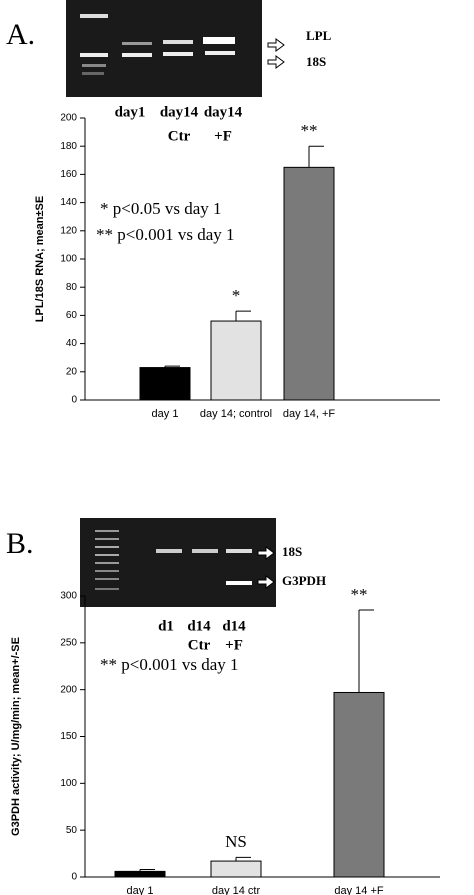 The image size is (474, 895). Describe the element at coordinates (309, 414) in the screenshot. I see `x-tick-label: day 14, +F` at that location.